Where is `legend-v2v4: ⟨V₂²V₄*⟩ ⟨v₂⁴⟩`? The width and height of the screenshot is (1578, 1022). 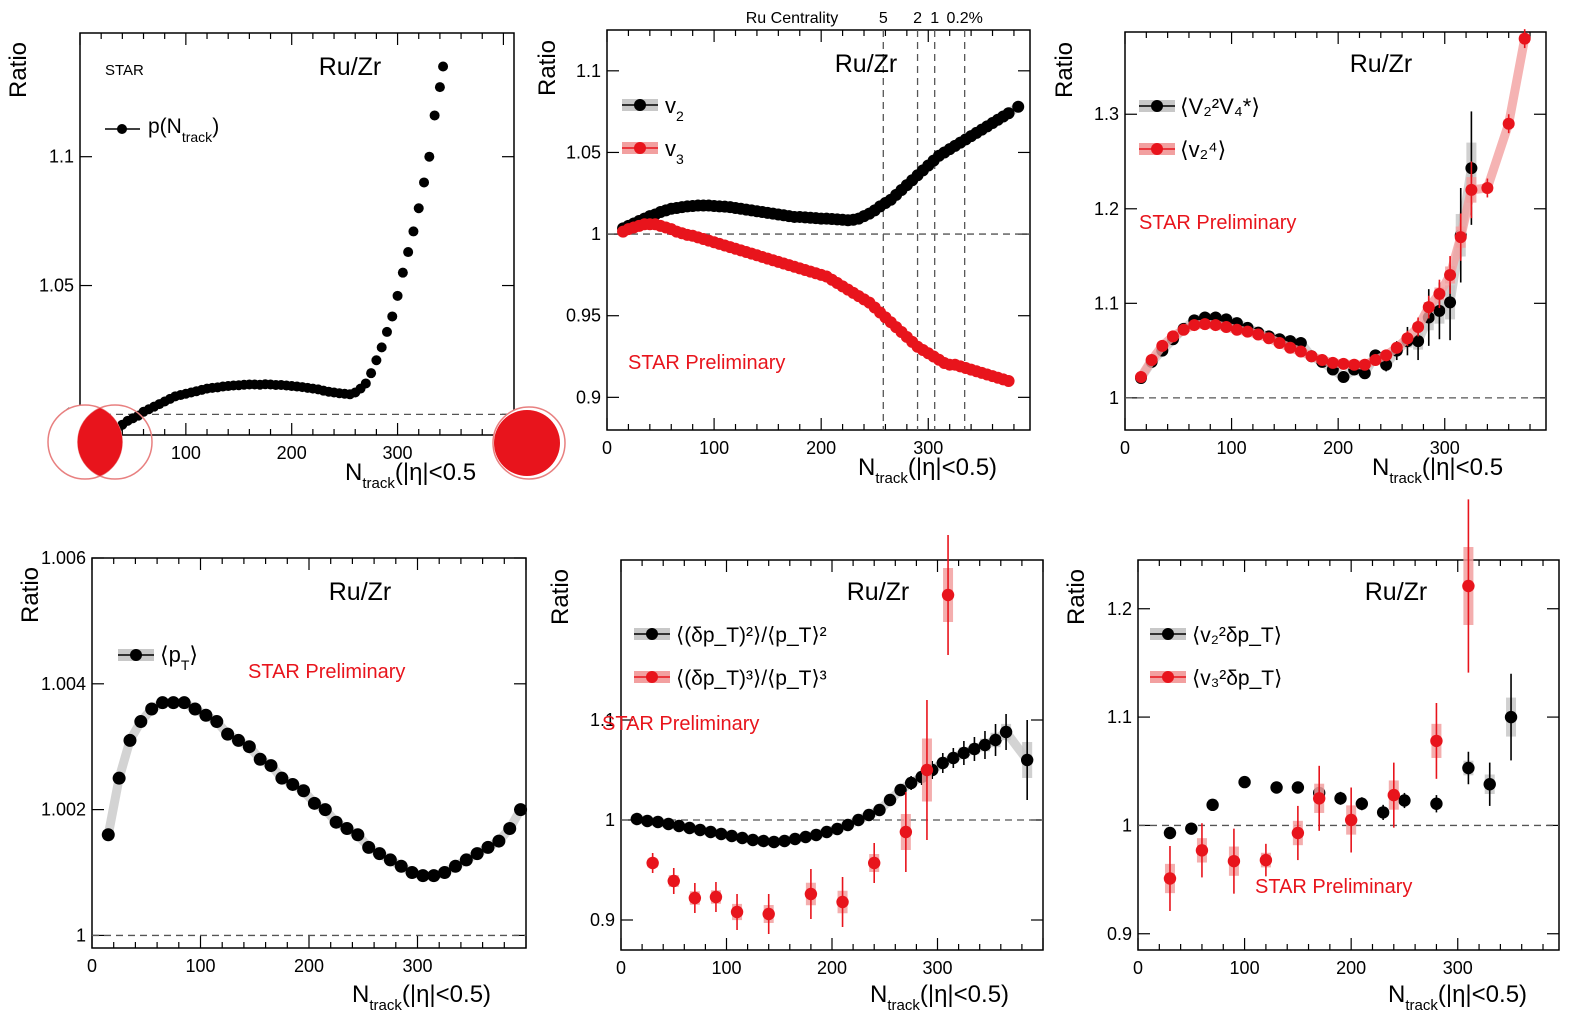
legend-v2v4: ⟨V₂²V₄*⟩ ⟨v₂⁴⟩ is located at coordinates (1199, 128).